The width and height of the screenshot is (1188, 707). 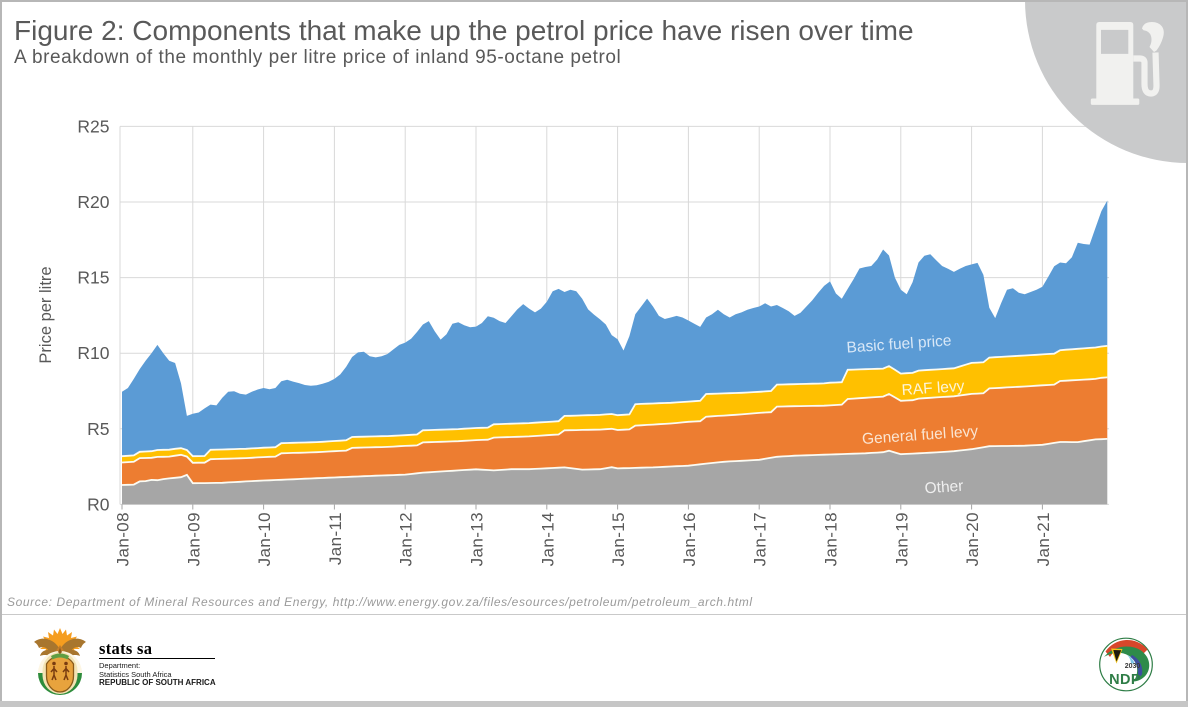 What do you see at coordinates (477, 539) in the screenshot?
I see `svg-text: Jan-13` at bounding box center [477, 539].